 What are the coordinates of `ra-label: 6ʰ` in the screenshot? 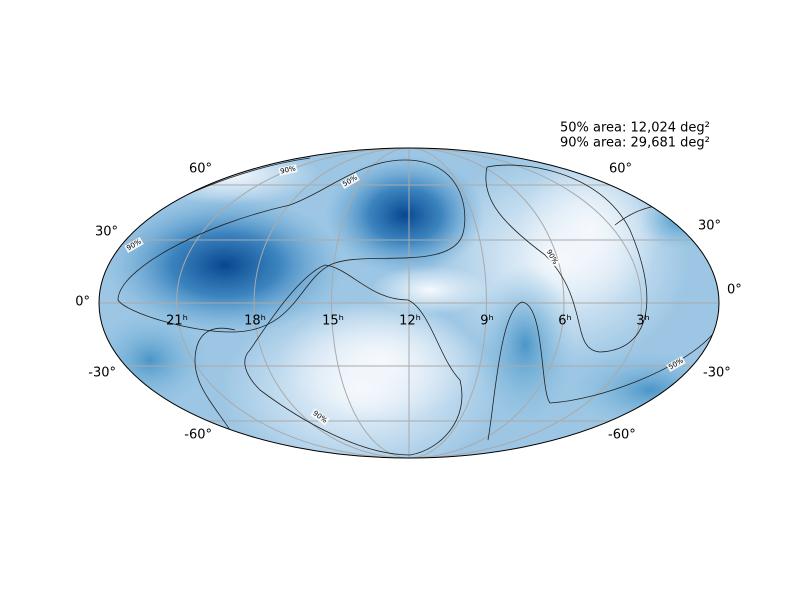 It's located at (565, 321).